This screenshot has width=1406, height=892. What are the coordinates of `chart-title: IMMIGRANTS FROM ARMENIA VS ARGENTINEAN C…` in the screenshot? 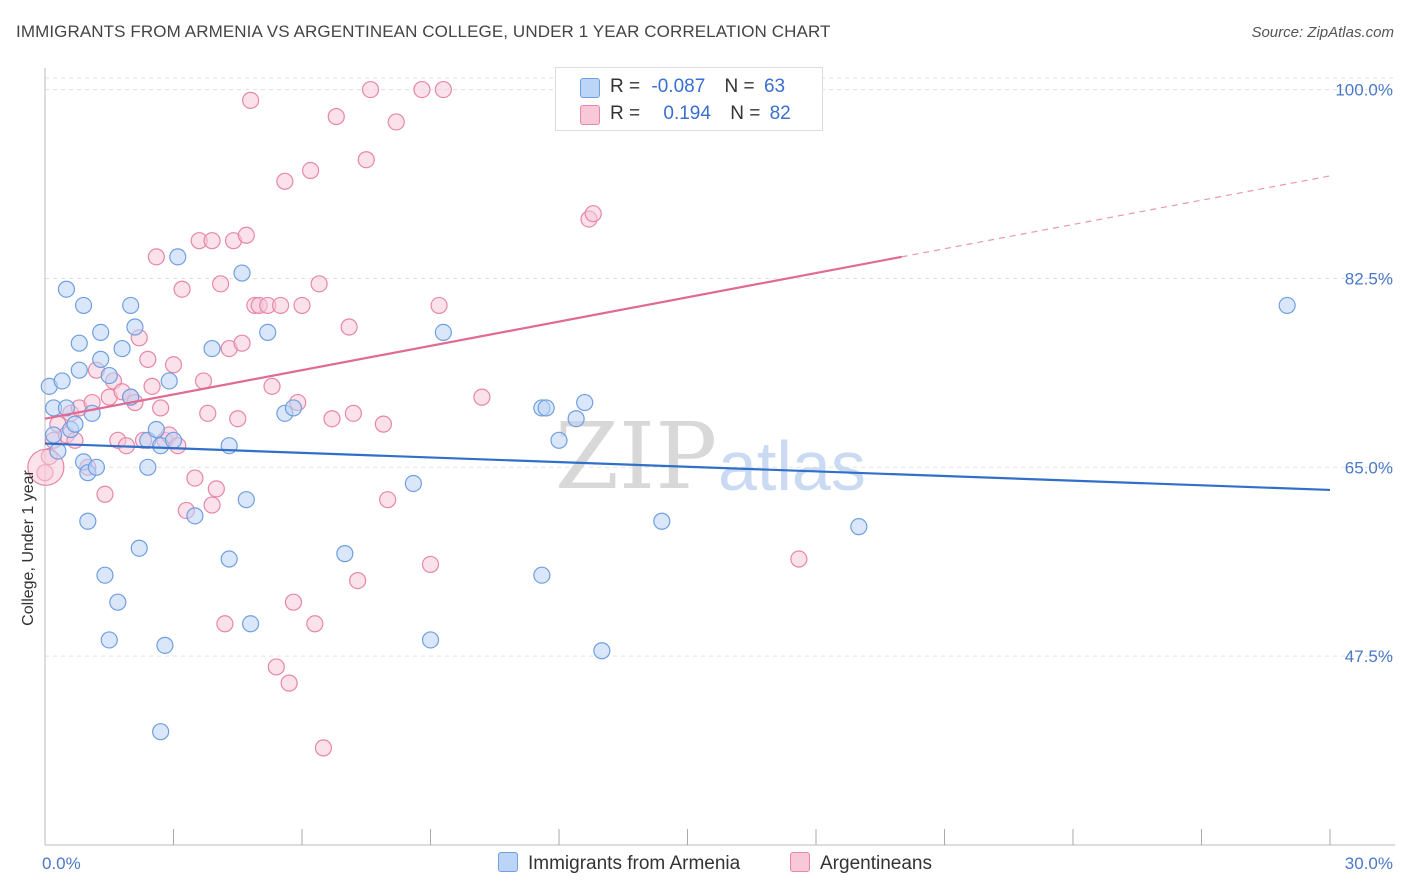 It's located at (423, 31).